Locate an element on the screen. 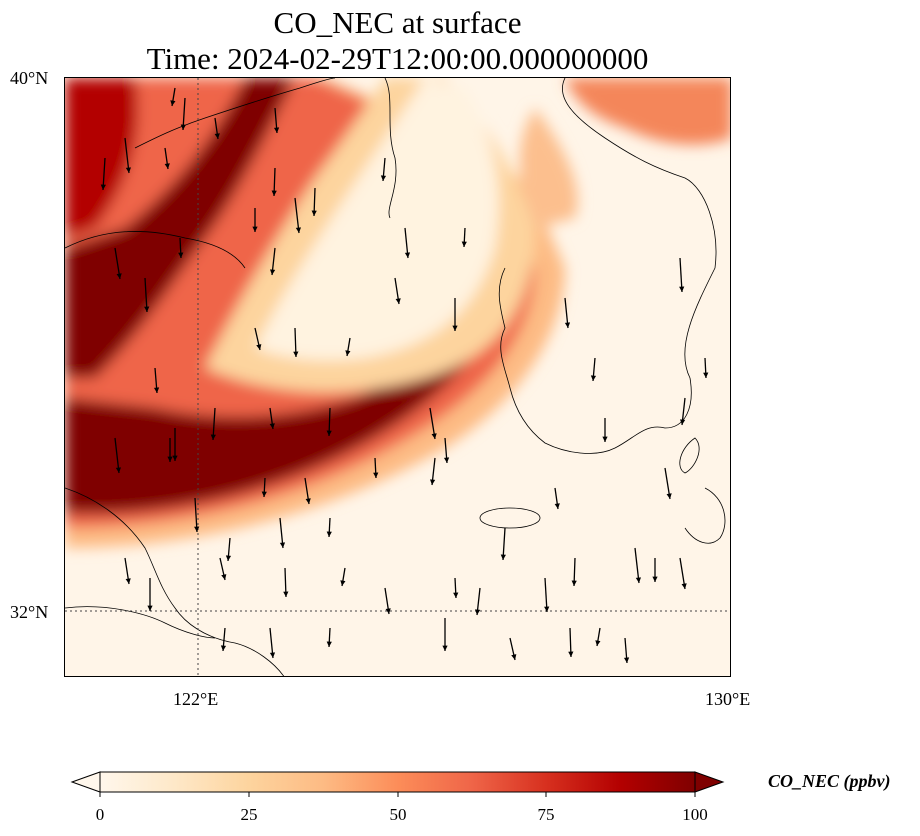 The width and height of the screenshot is (920, 836). tsushima-island is located at coordinates (689, 455).